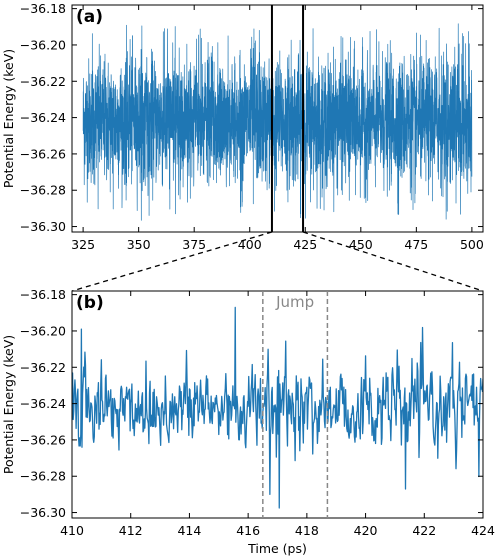  What do you see at coordinates (83, 244) in the screenshot?
I see `x-tick-label: 325` at bounding box center [83, 244].